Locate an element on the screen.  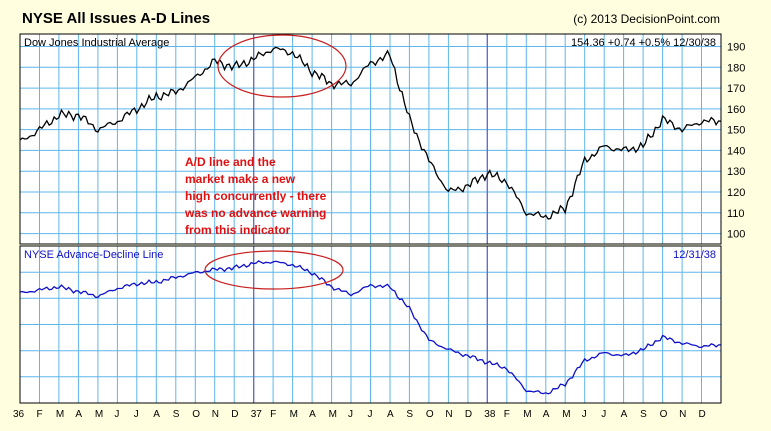
x-axis-label: 38 is located at coordinates (490, 414).